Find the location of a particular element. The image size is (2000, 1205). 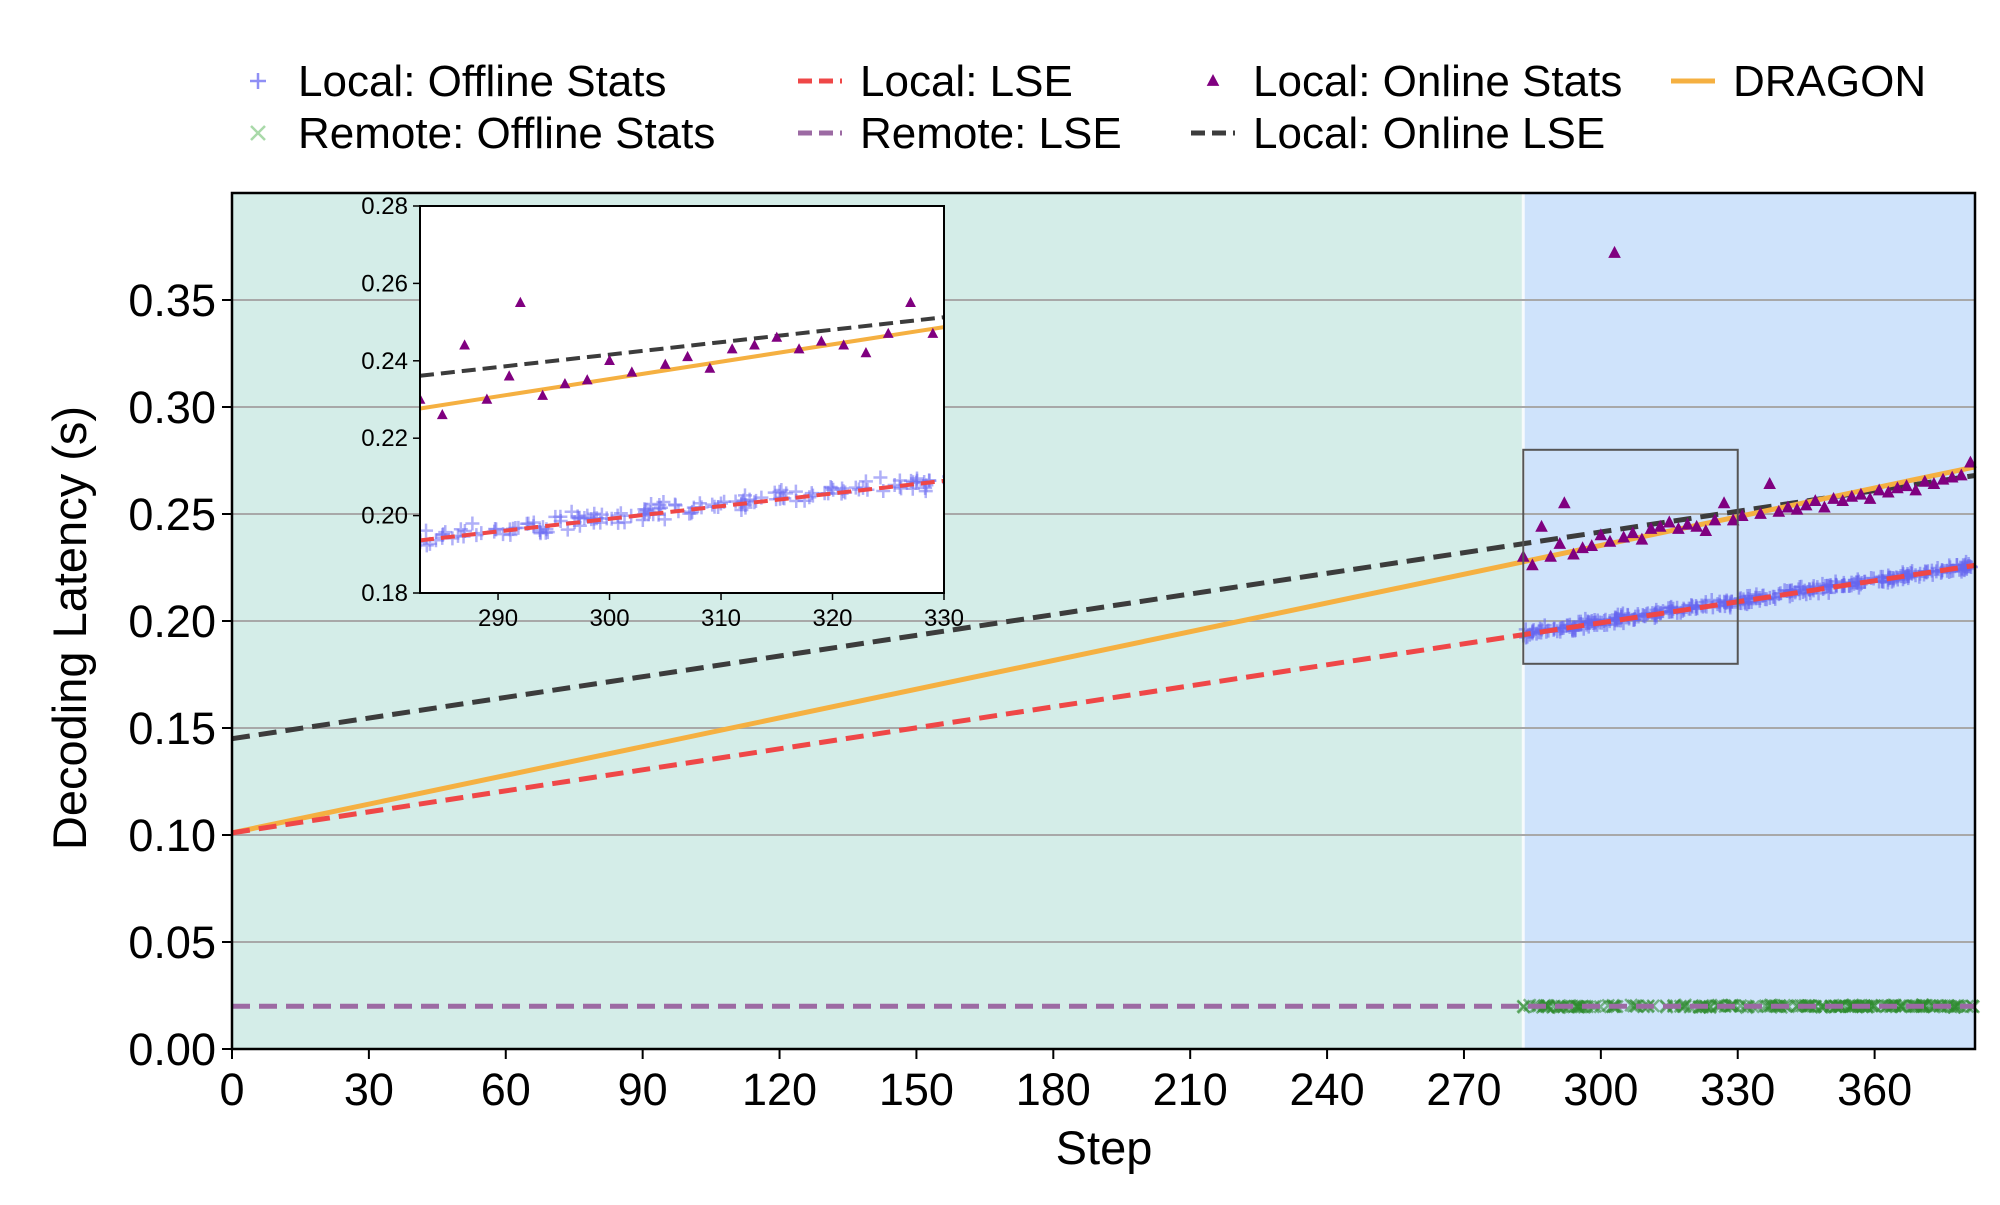

x-tick-label: 330 is located at coordinates (1737, 1089).